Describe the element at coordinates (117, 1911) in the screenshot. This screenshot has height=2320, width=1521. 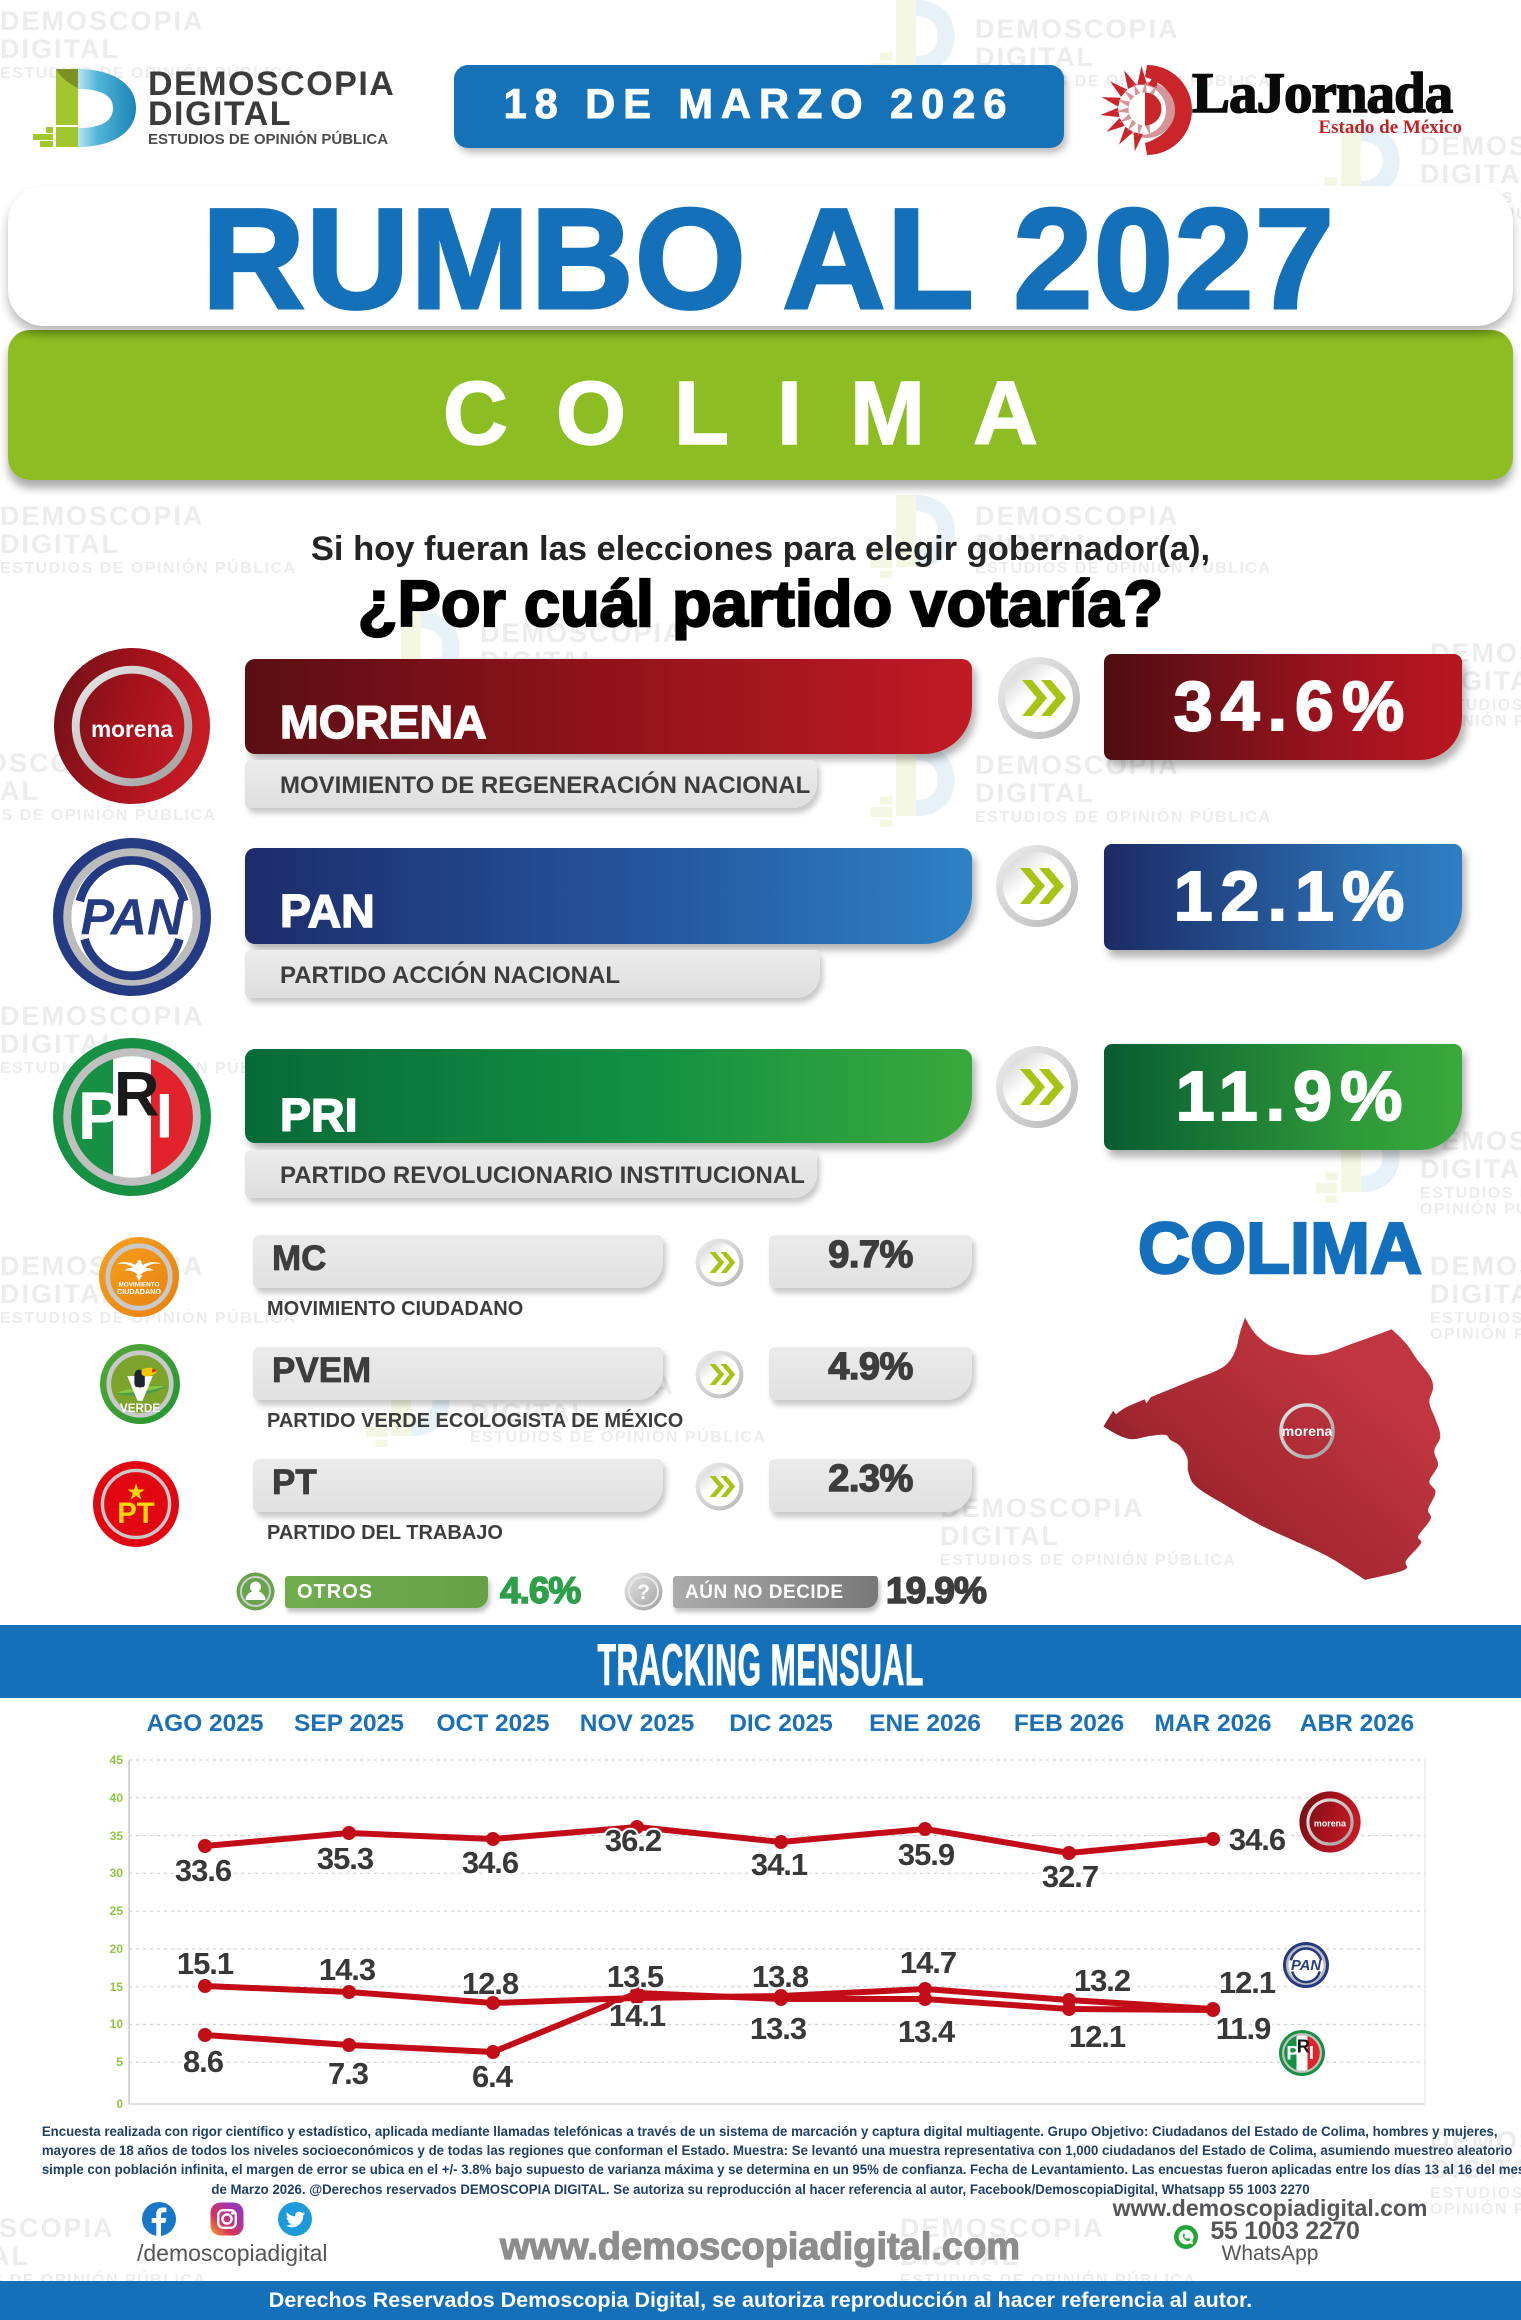
I see `svg-text: 25` at that location.